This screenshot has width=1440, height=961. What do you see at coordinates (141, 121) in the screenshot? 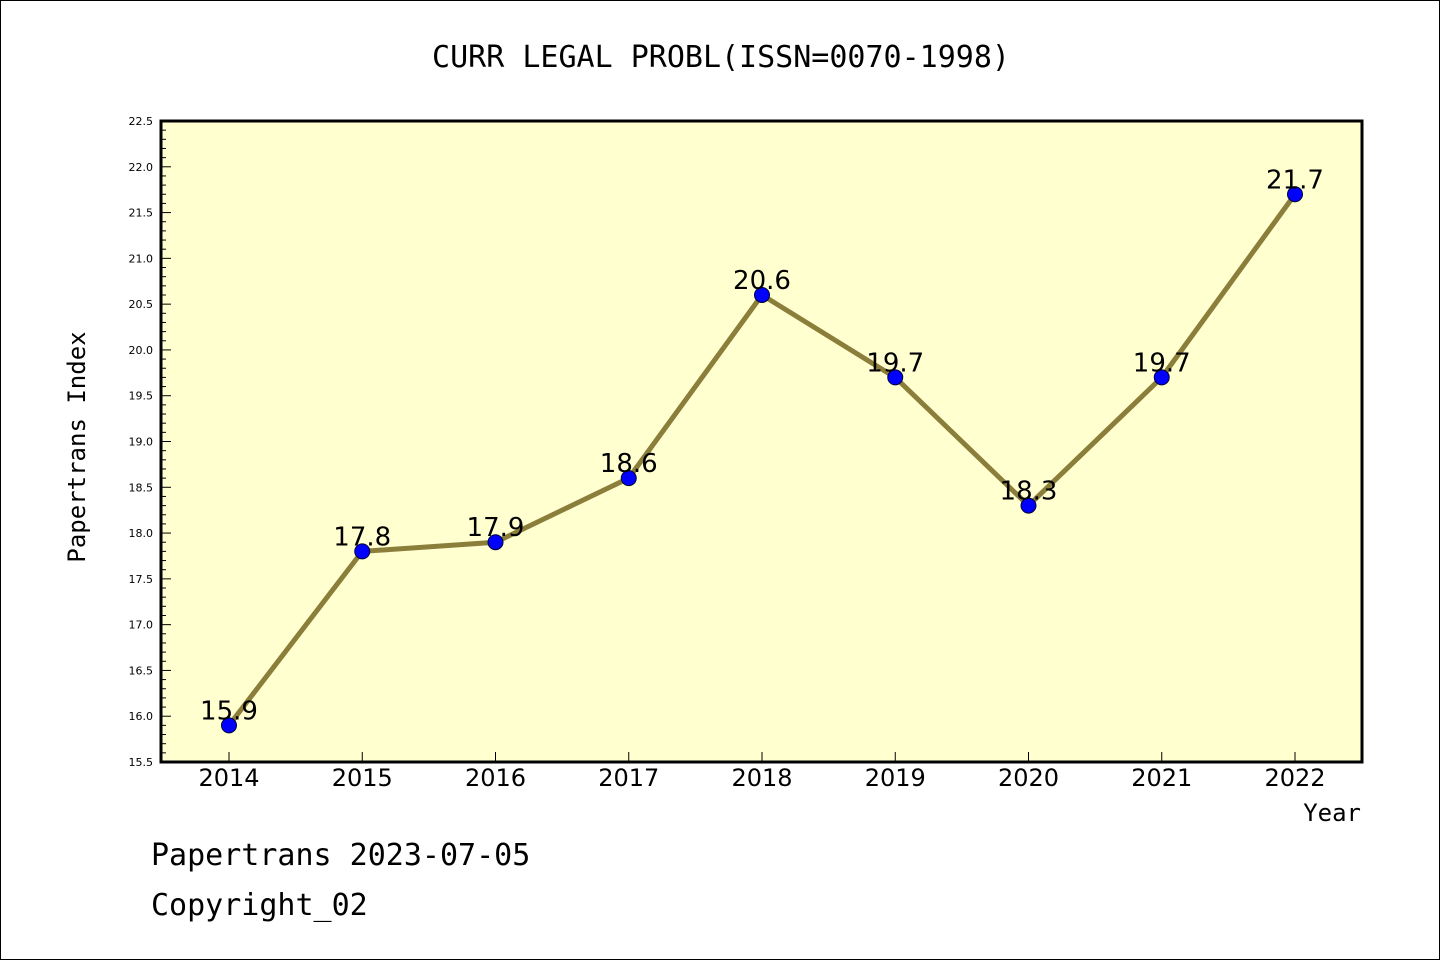
I see `y-tick-label: 22.5` at bounding box center [141, 121].